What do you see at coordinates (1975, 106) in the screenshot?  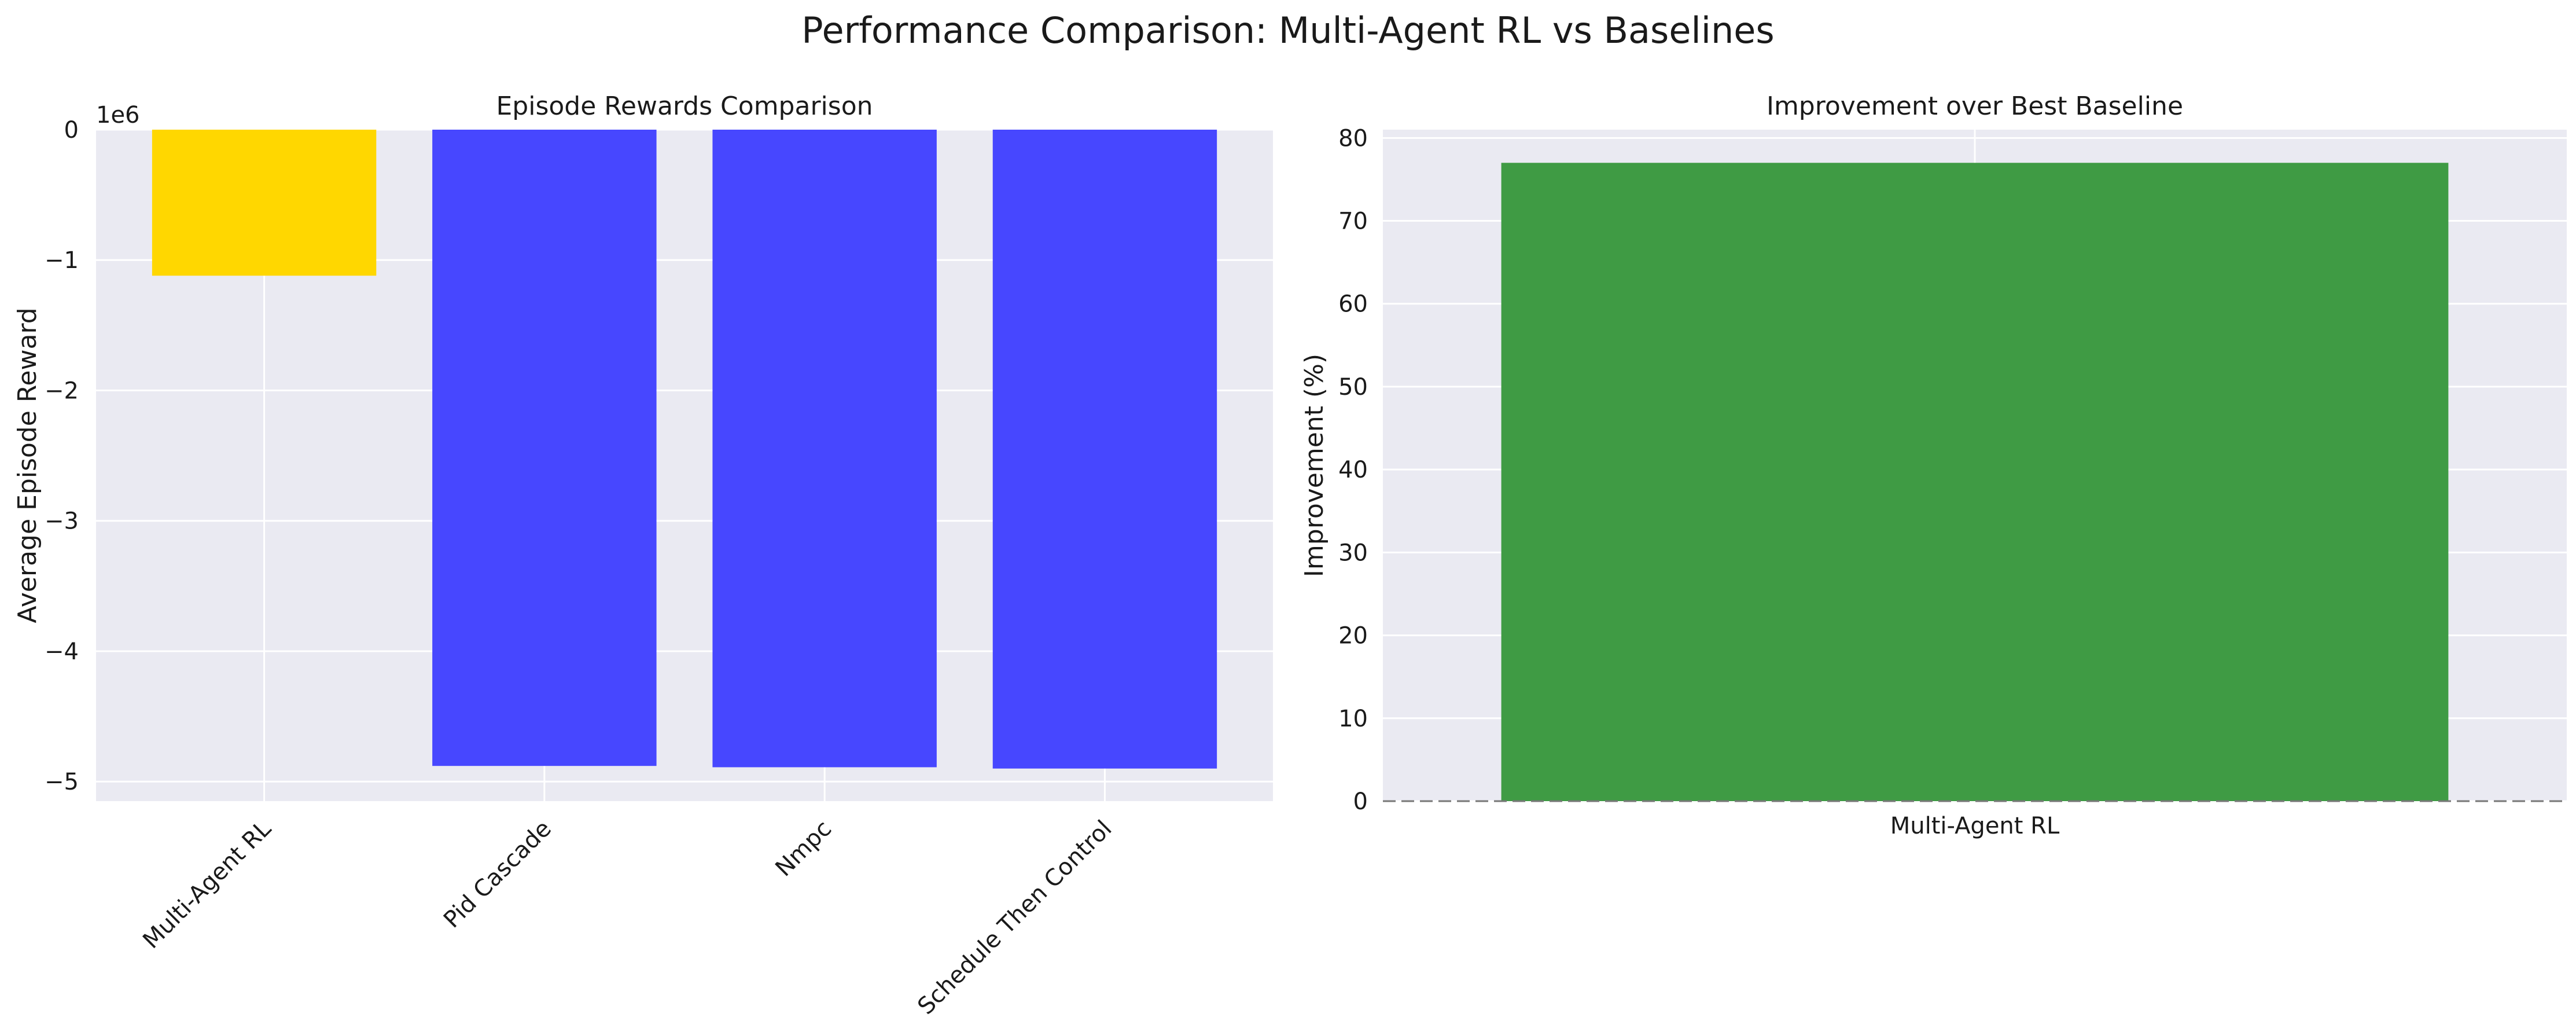 I see `improvement-chart-title: Improvement over Best Baseline` at bounding box center [1975, 106].